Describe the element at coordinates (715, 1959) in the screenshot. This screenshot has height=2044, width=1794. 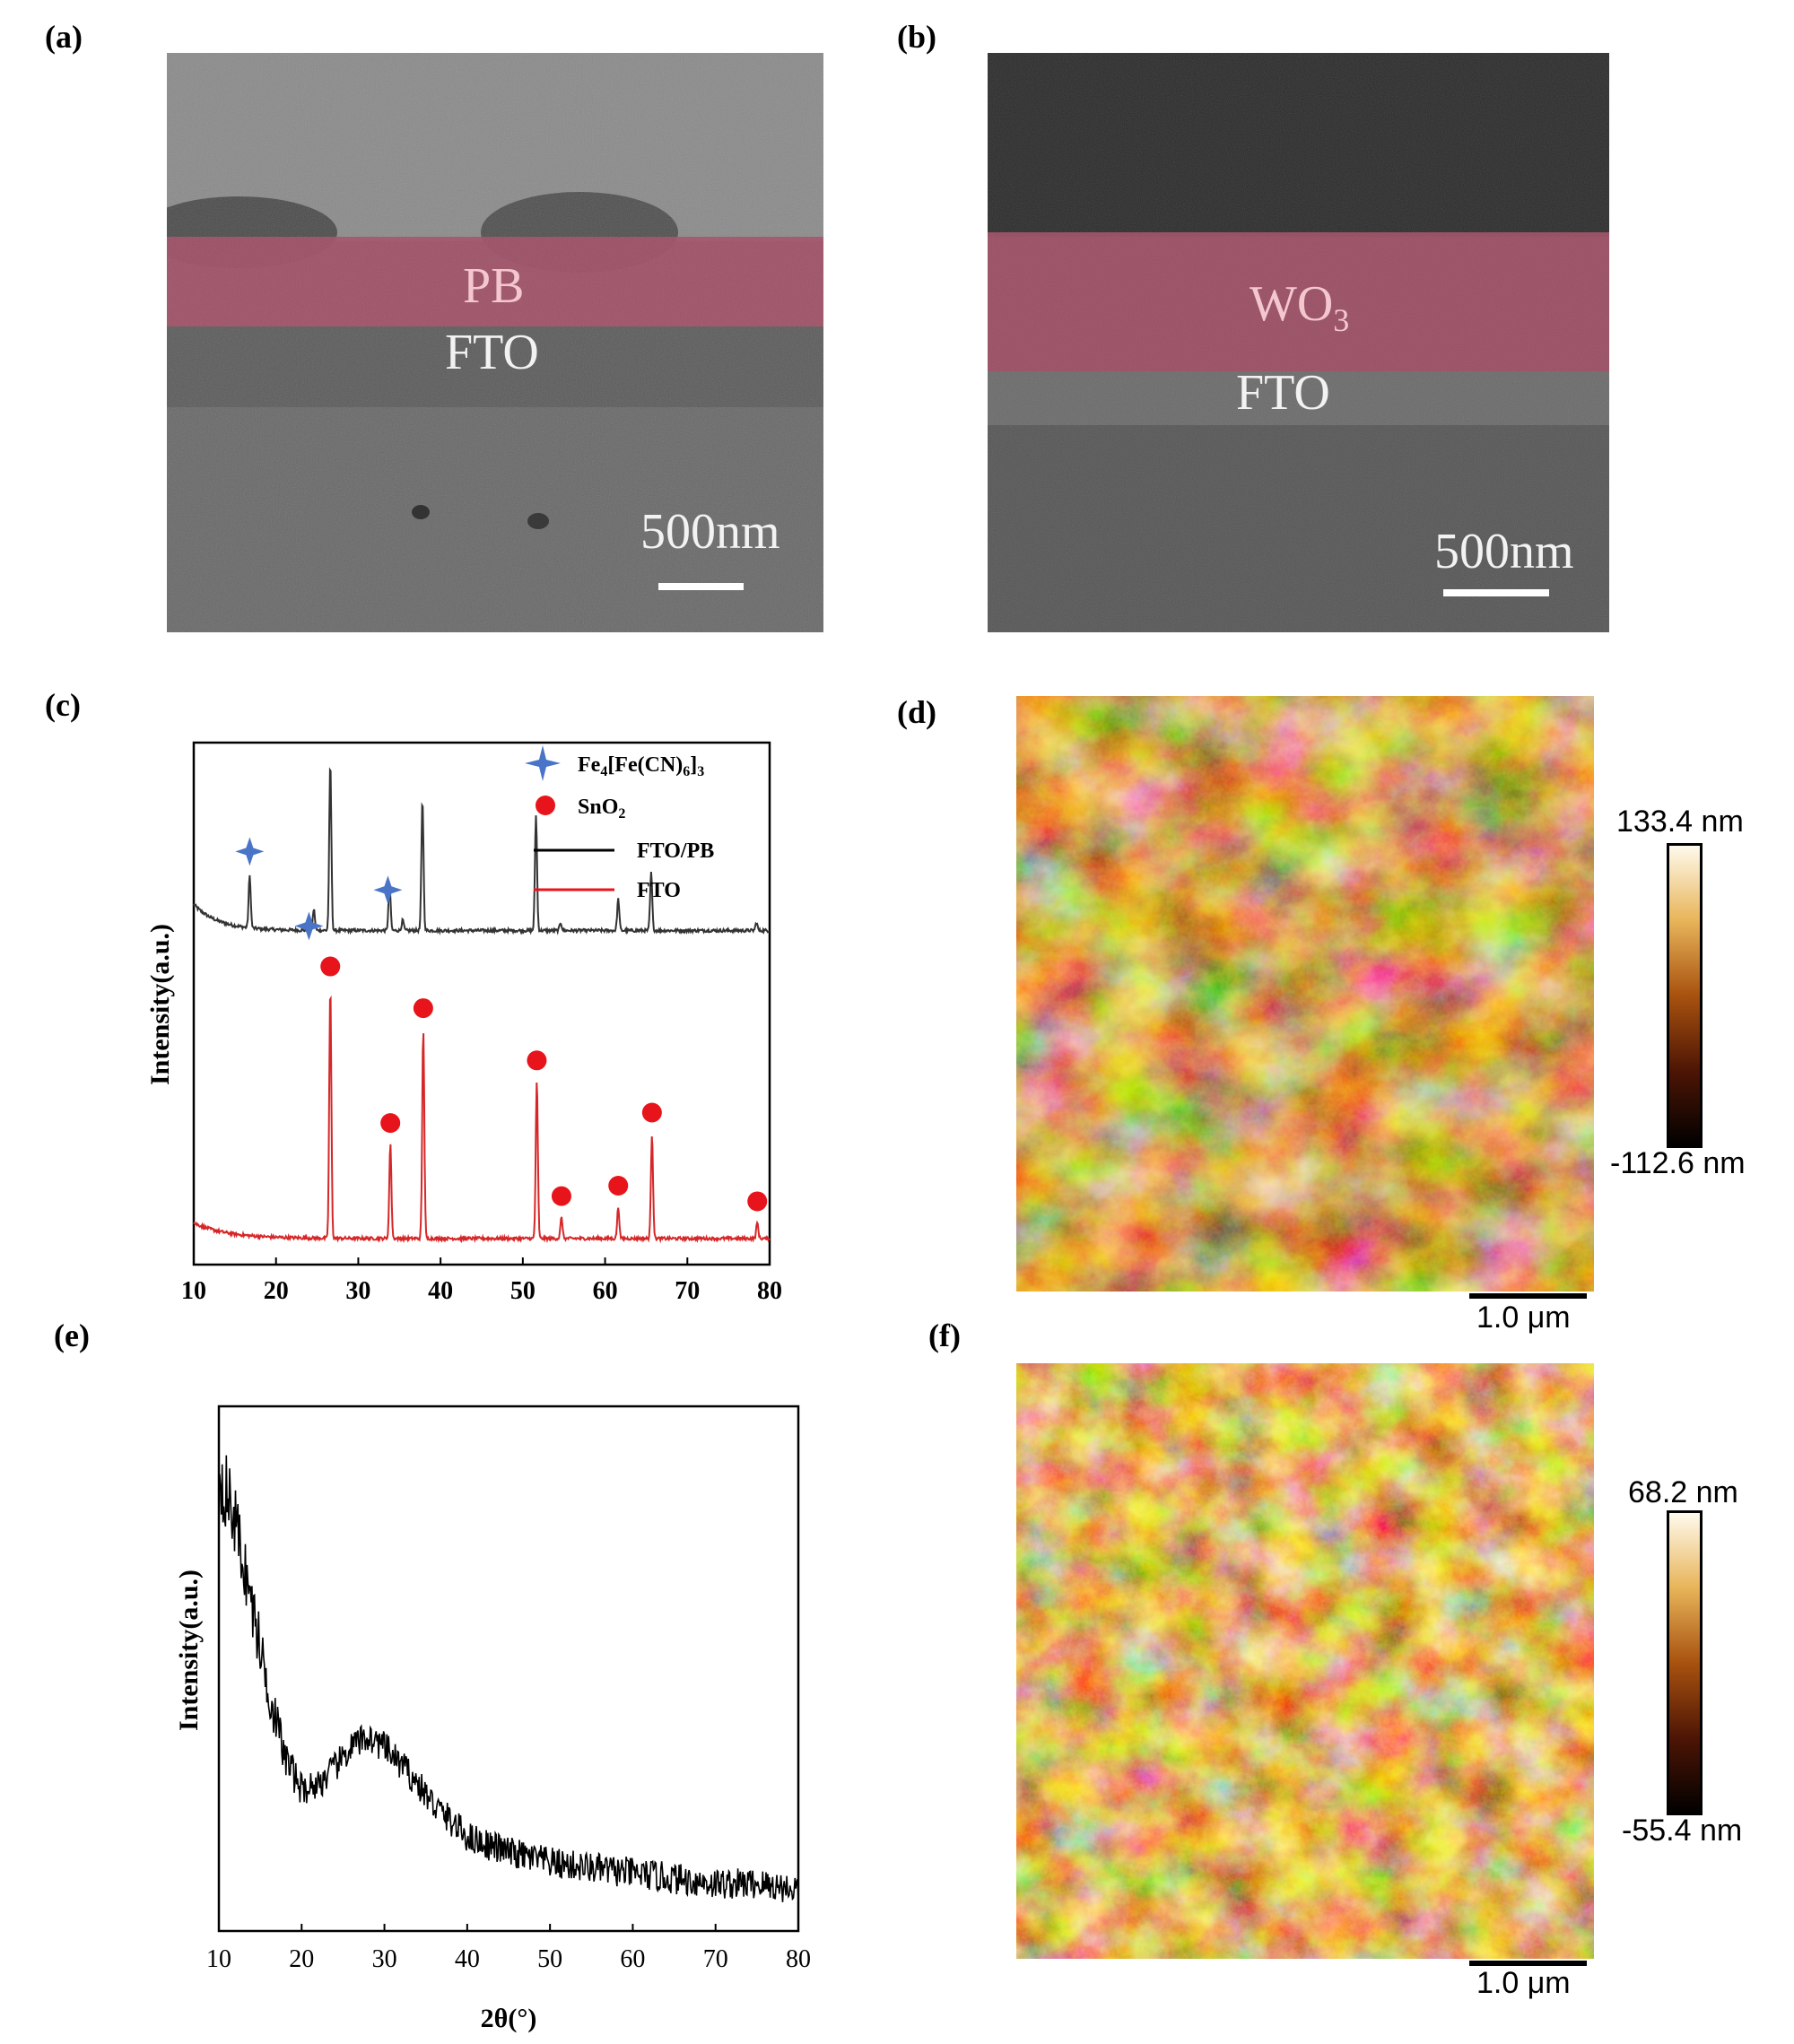
I see `xtick-label-e-70: 70` at that location.